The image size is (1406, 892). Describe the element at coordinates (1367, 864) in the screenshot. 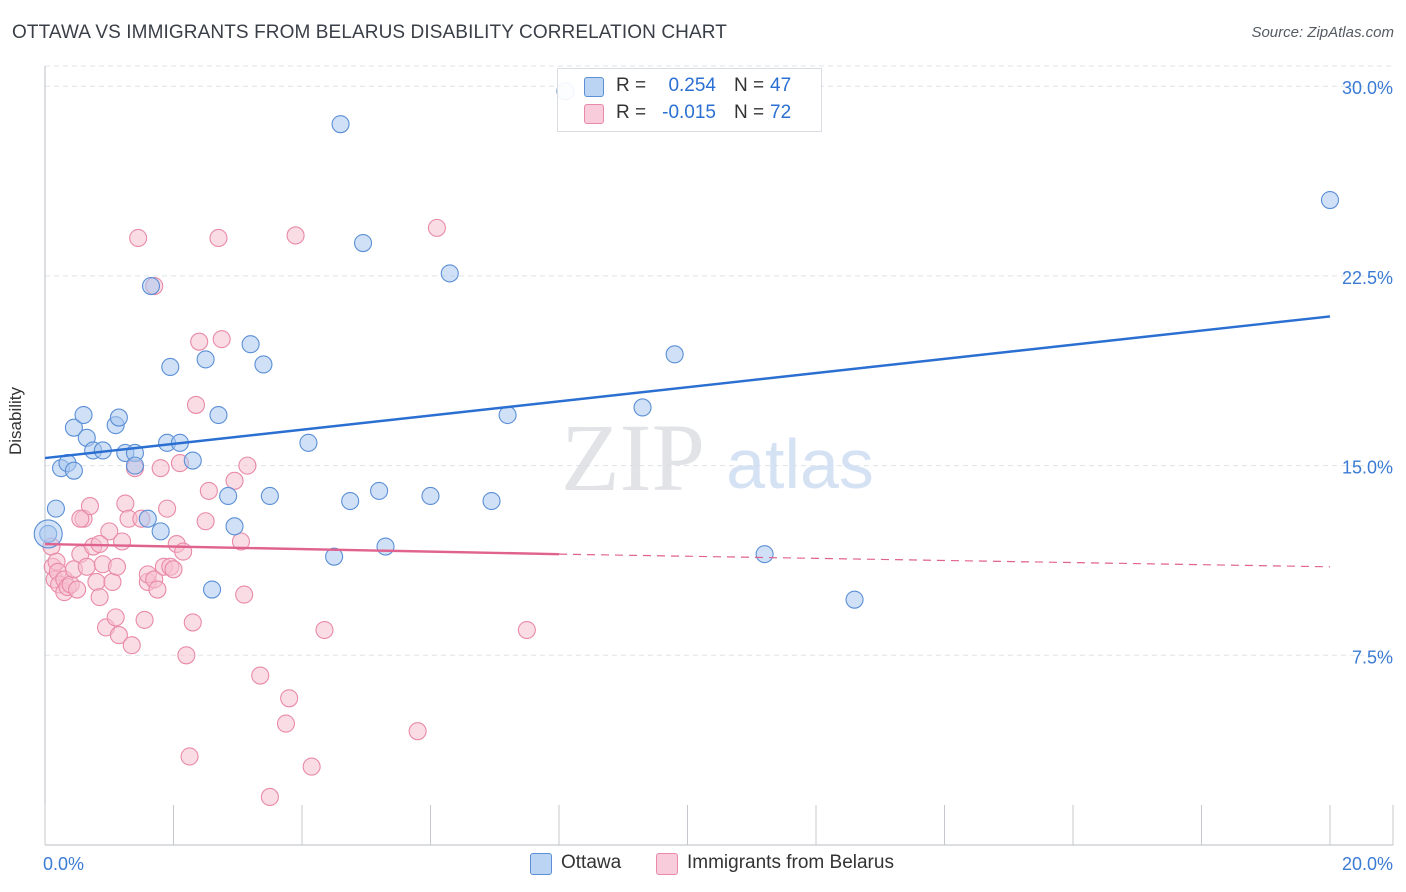

I see `x-tick-label: 20.0%` at that location.